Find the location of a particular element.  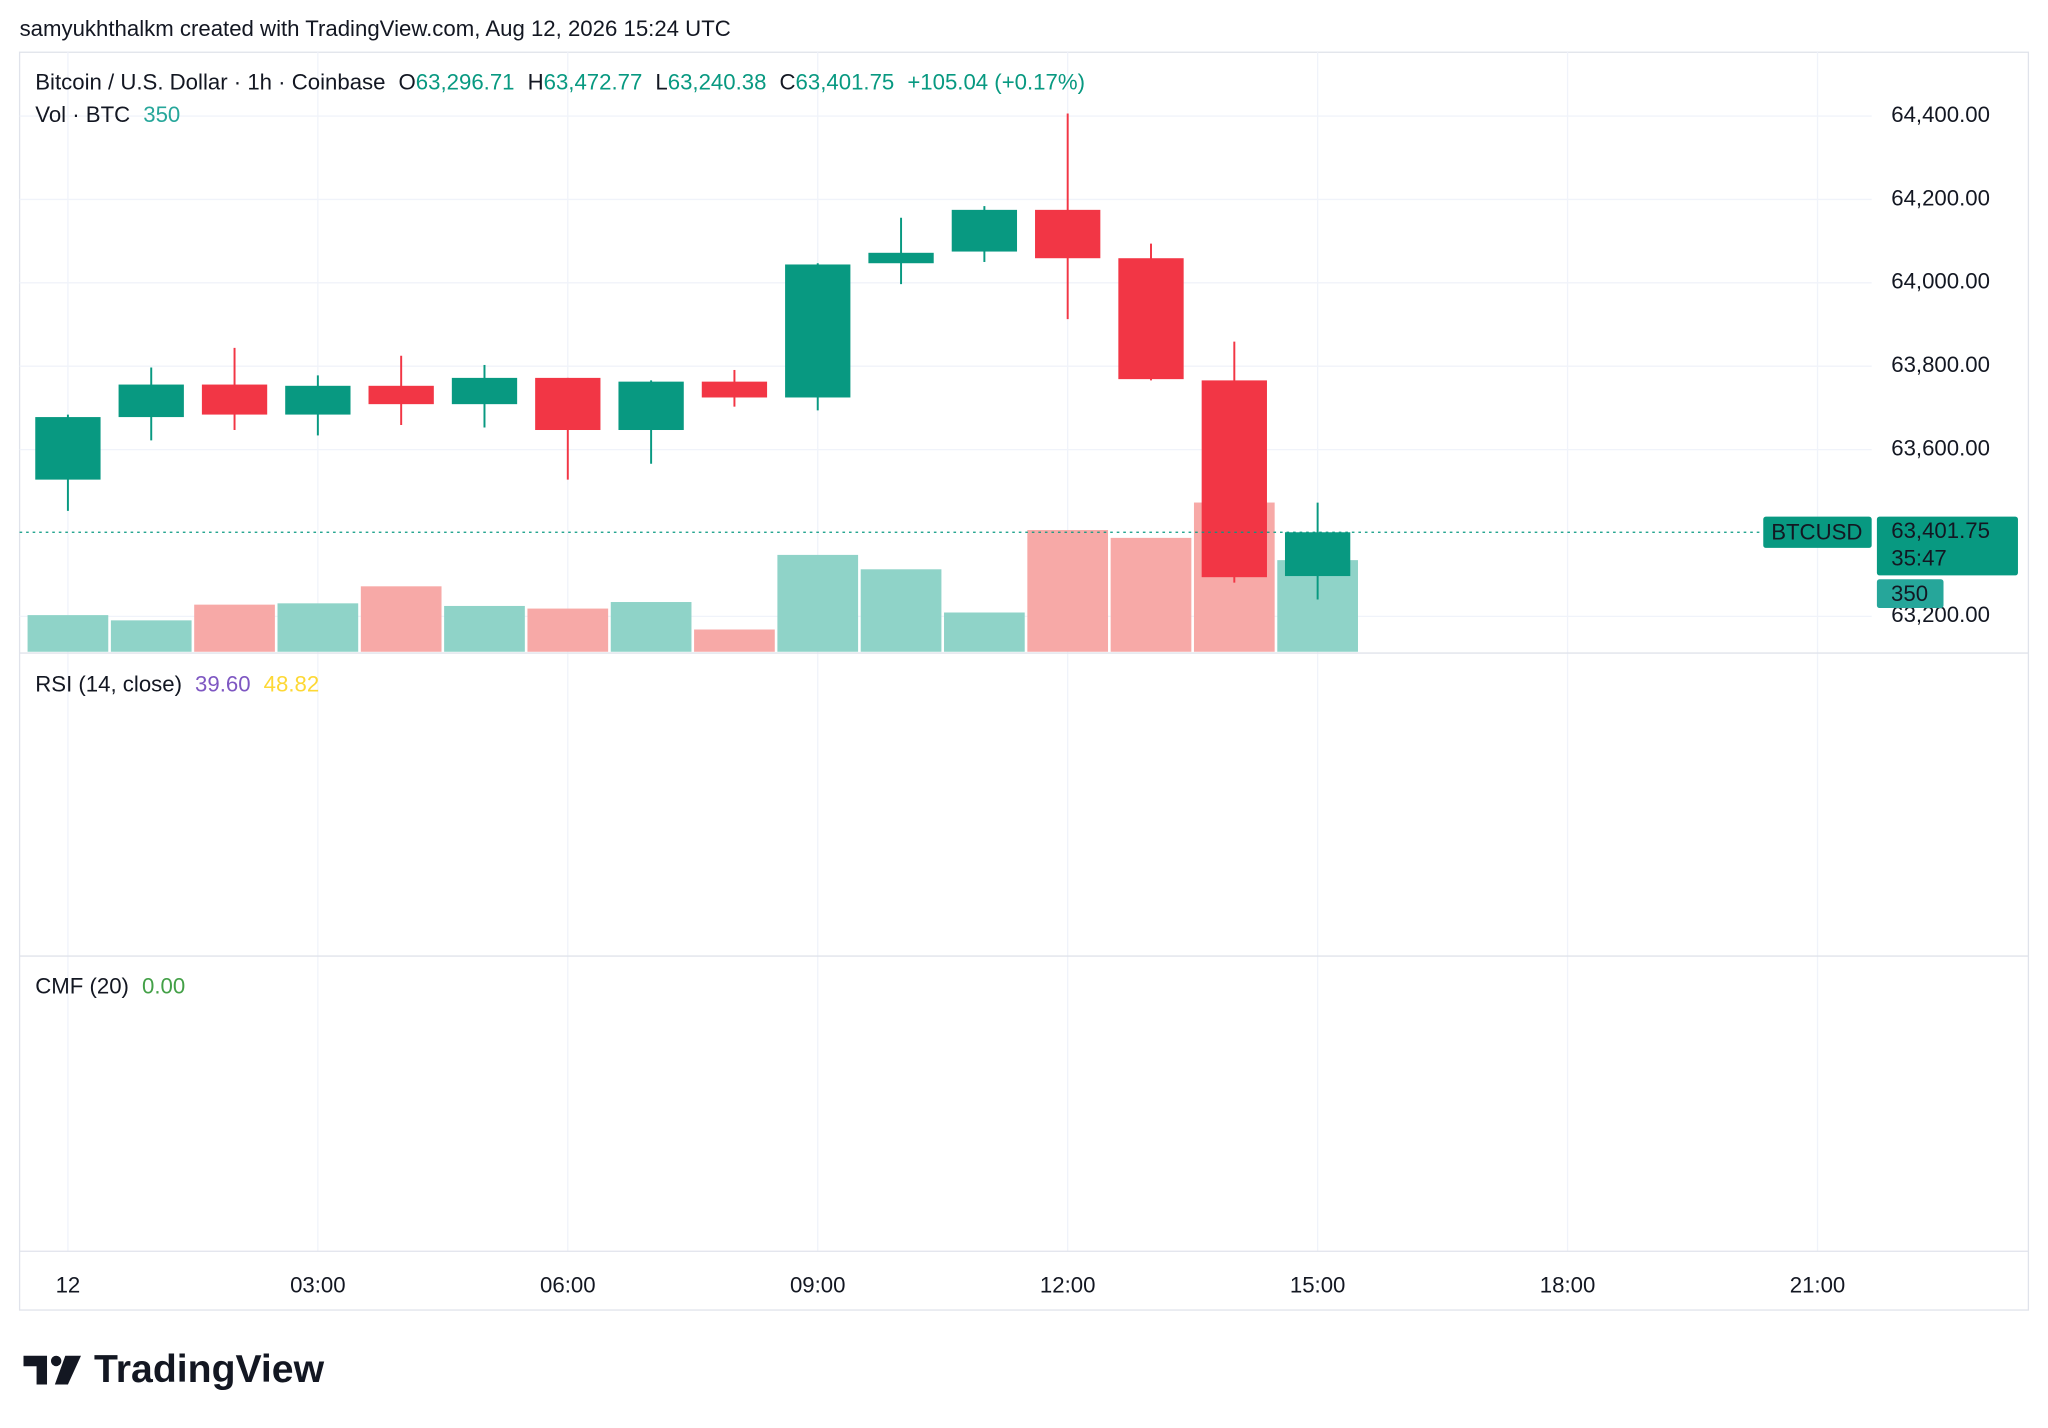

x-tick-label: 06:00 is located at coordinates (568, 1284).